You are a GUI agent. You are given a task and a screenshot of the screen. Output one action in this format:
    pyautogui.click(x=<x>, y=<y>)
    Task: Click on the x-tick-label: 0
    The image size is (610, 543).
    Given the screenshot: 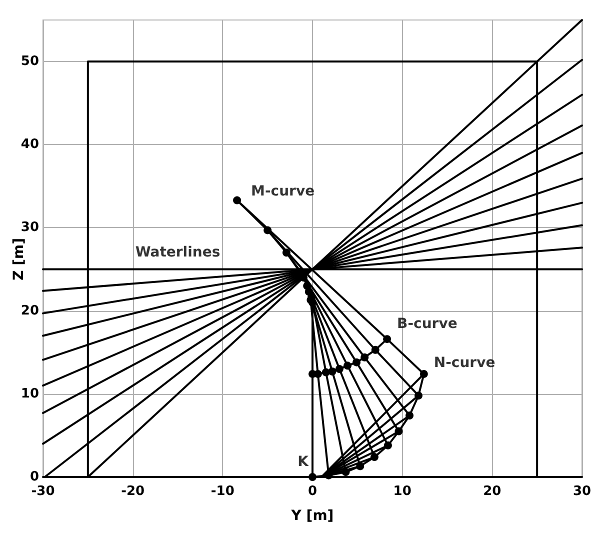 What is the action you would take?
    pyautogui.click(x=313, y=491)
    